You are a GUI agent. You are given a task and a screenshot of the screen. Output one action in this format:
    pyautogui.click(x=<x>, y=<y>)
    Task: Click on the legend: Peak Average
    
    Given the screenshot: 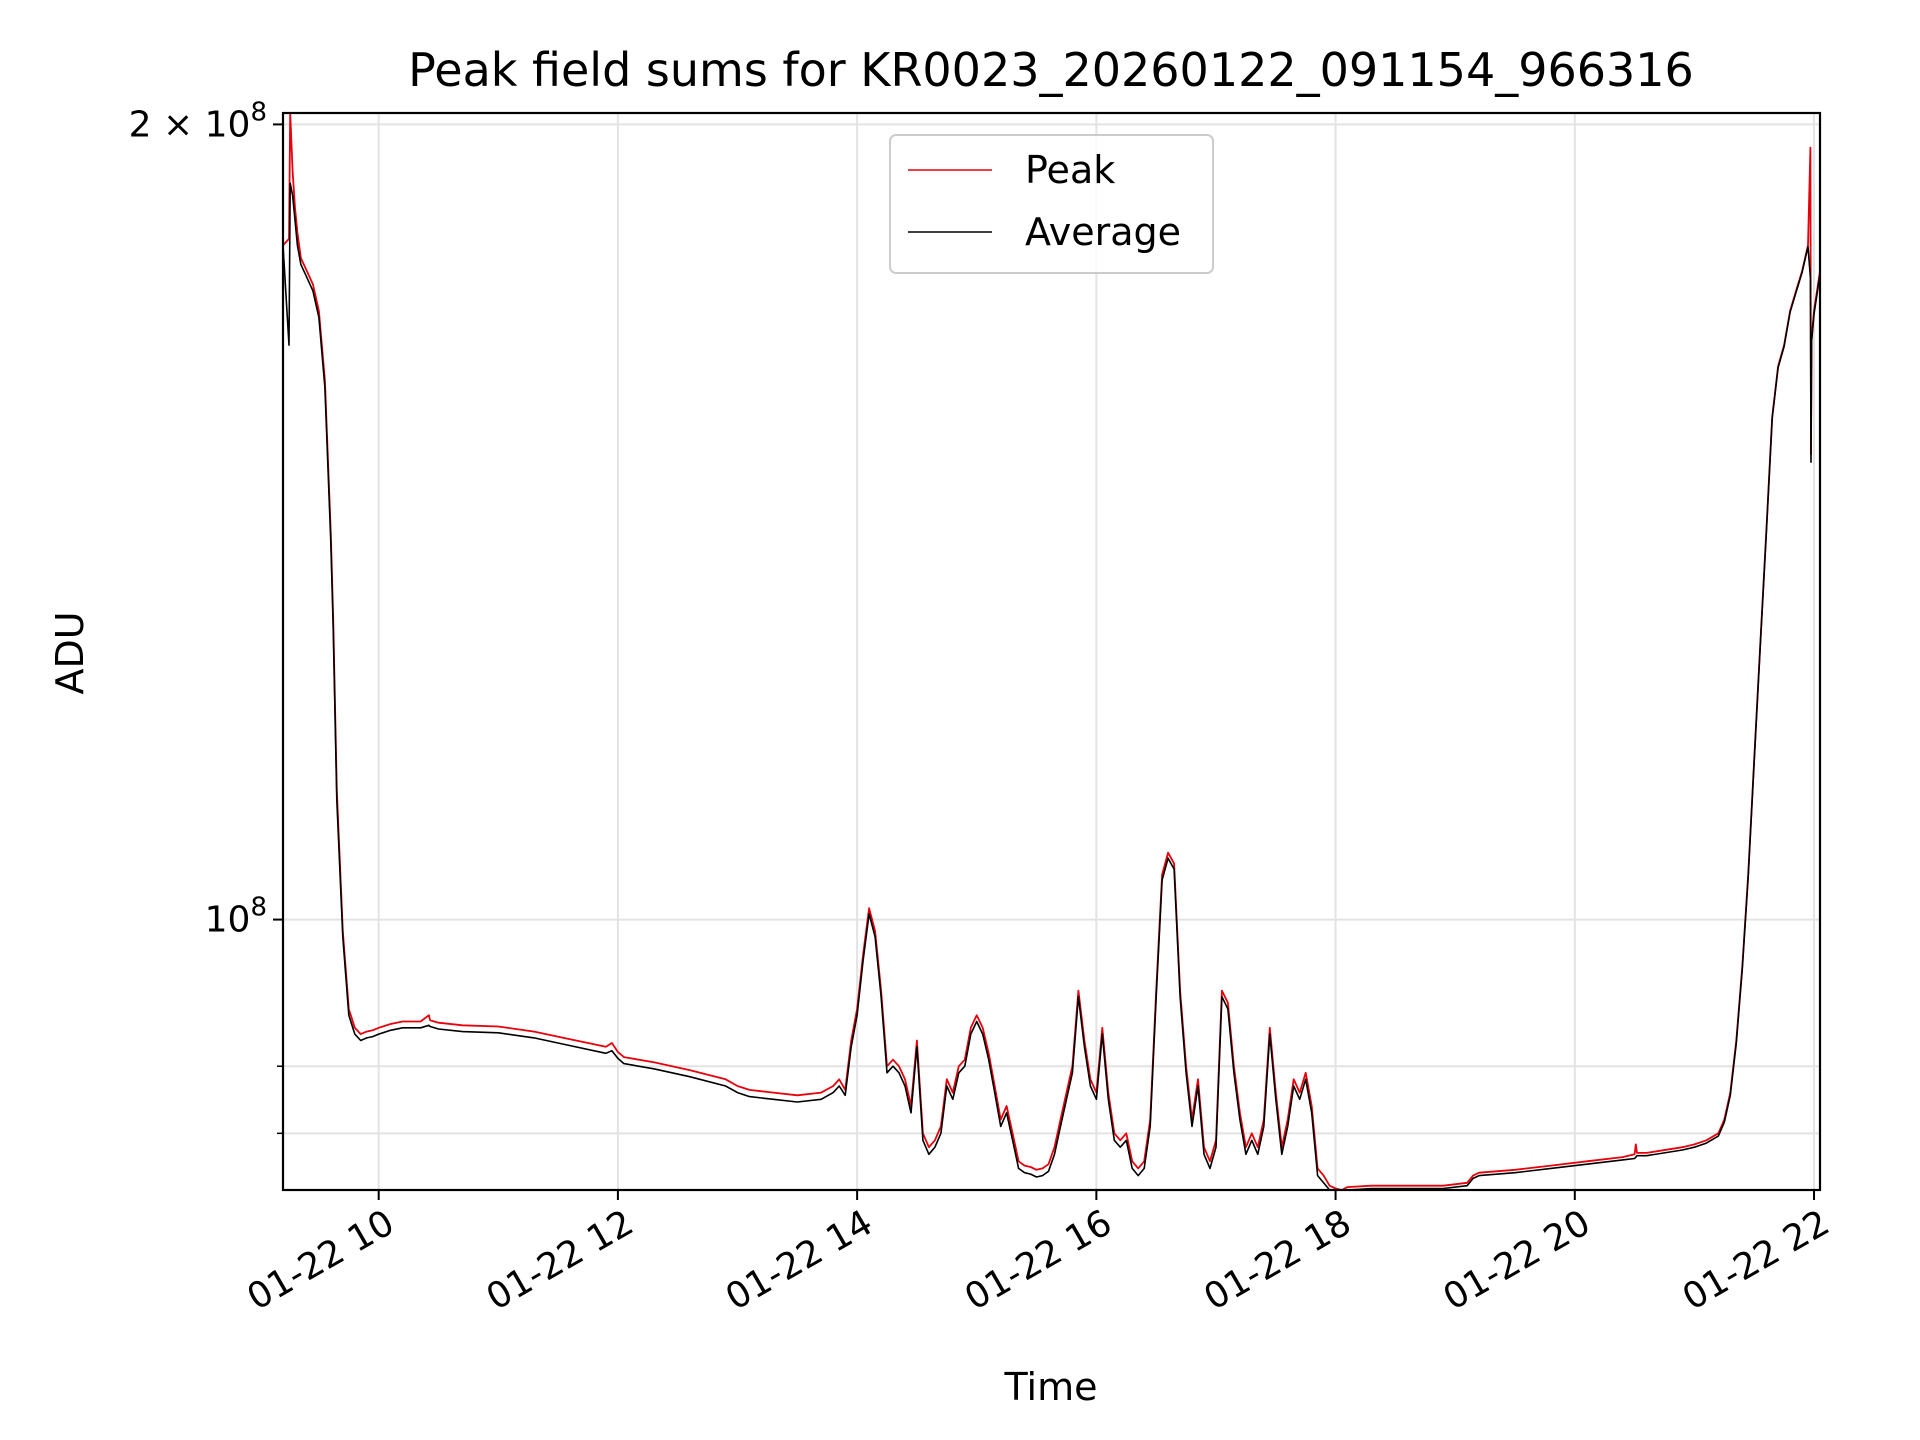 What is the action you would take?
    pyautogui.click(x=1051, y=204)
    